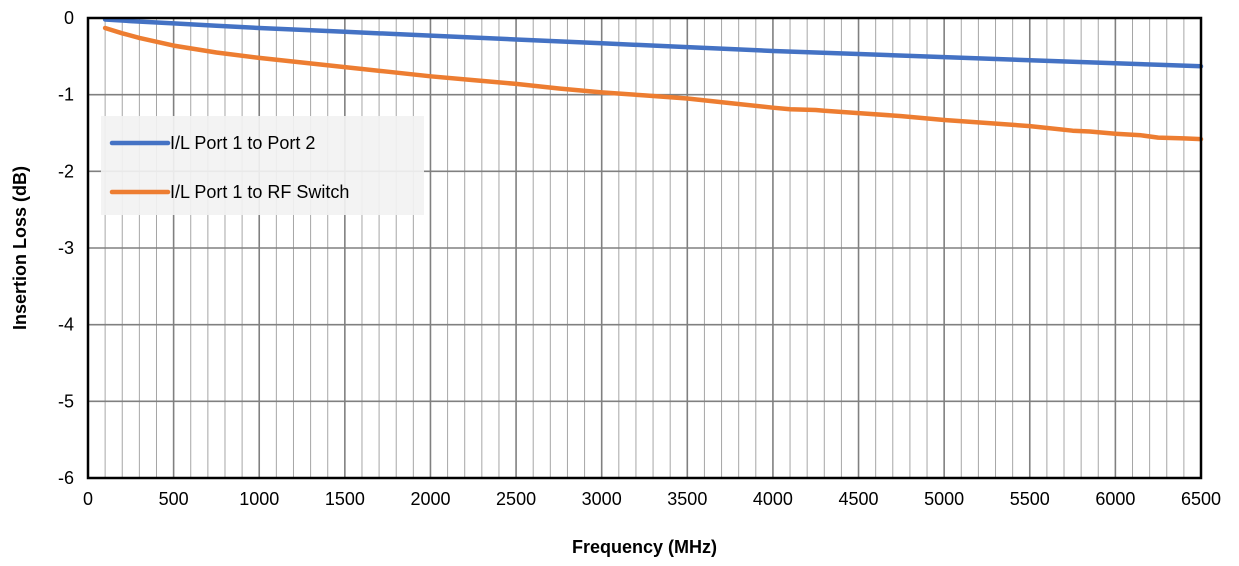  I want to click on x-tick-label: 5500, so click(1030, 499).